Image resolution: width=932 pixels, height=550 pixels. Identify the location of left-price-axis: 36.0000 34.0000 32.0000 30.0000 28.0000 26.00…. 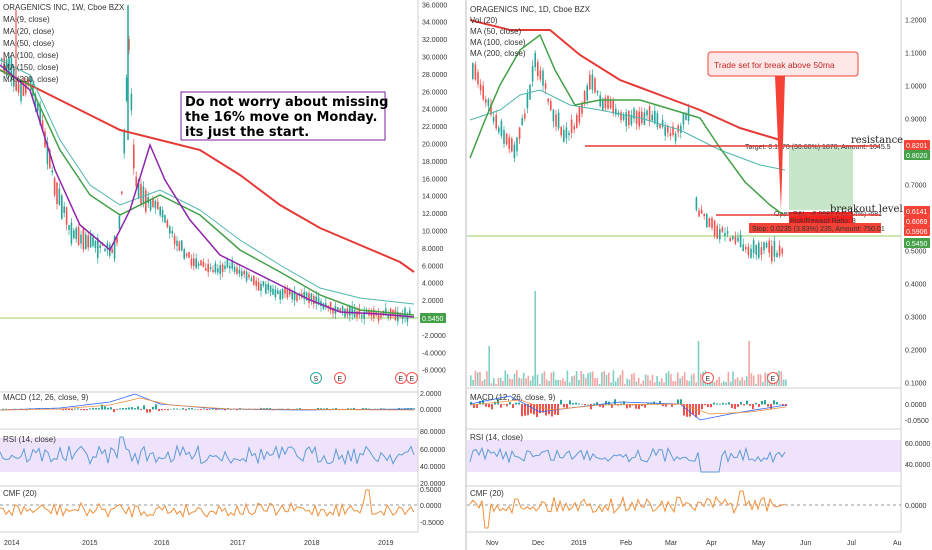
(434, 188).